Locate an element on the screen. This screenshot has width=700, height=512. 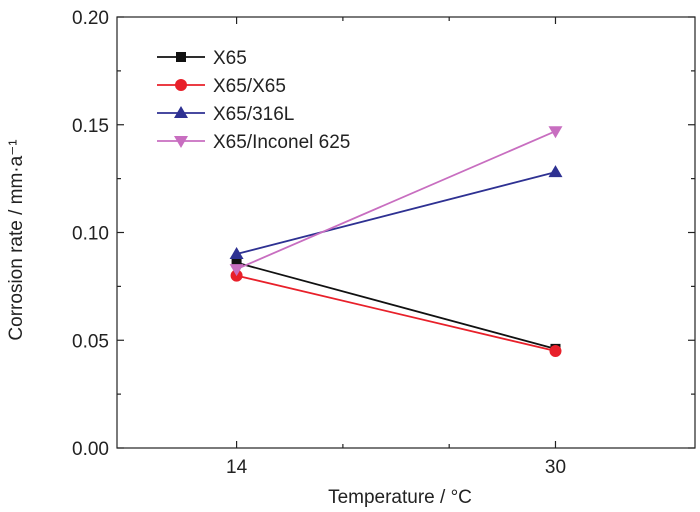
y-tick-label: 0.05 is located at coordinates (90, 341).